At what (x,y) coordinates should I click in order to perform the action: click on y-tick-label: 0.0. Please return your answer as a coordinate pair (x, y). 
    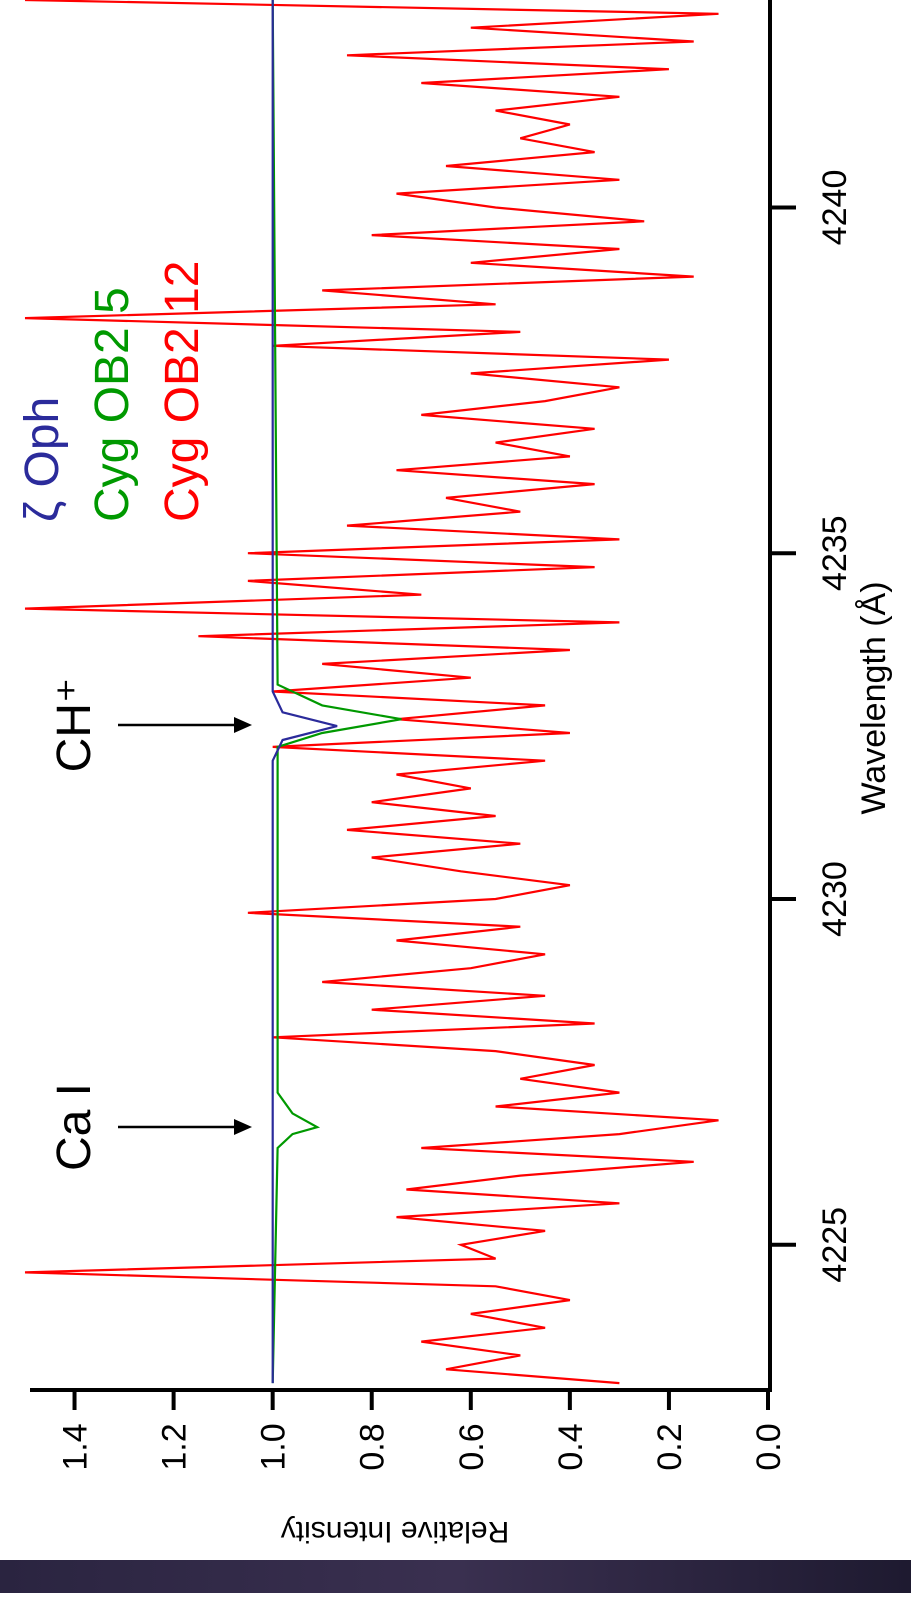
    Looking at the image, I should click on (769, 1446).